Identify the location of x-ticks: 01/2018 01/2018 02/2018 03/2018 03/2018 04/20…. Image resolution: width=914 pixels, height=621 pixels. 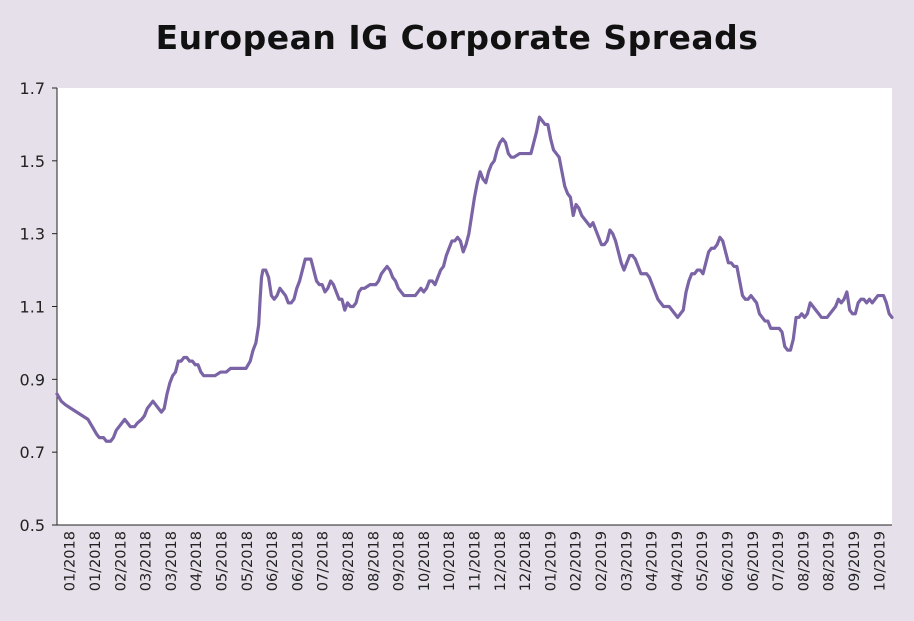
(476, 561).